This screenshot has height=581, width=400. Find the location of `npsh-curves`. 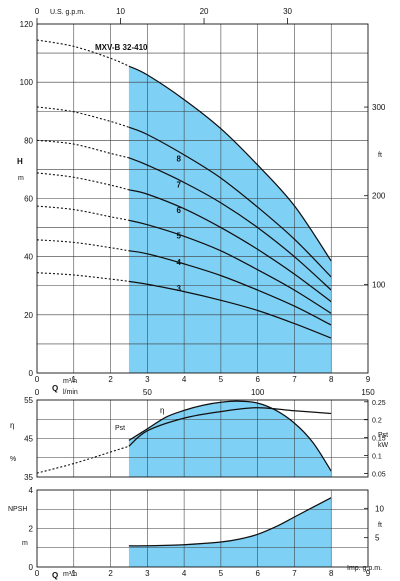

npsh-curves is located at coordinates (230, 522).